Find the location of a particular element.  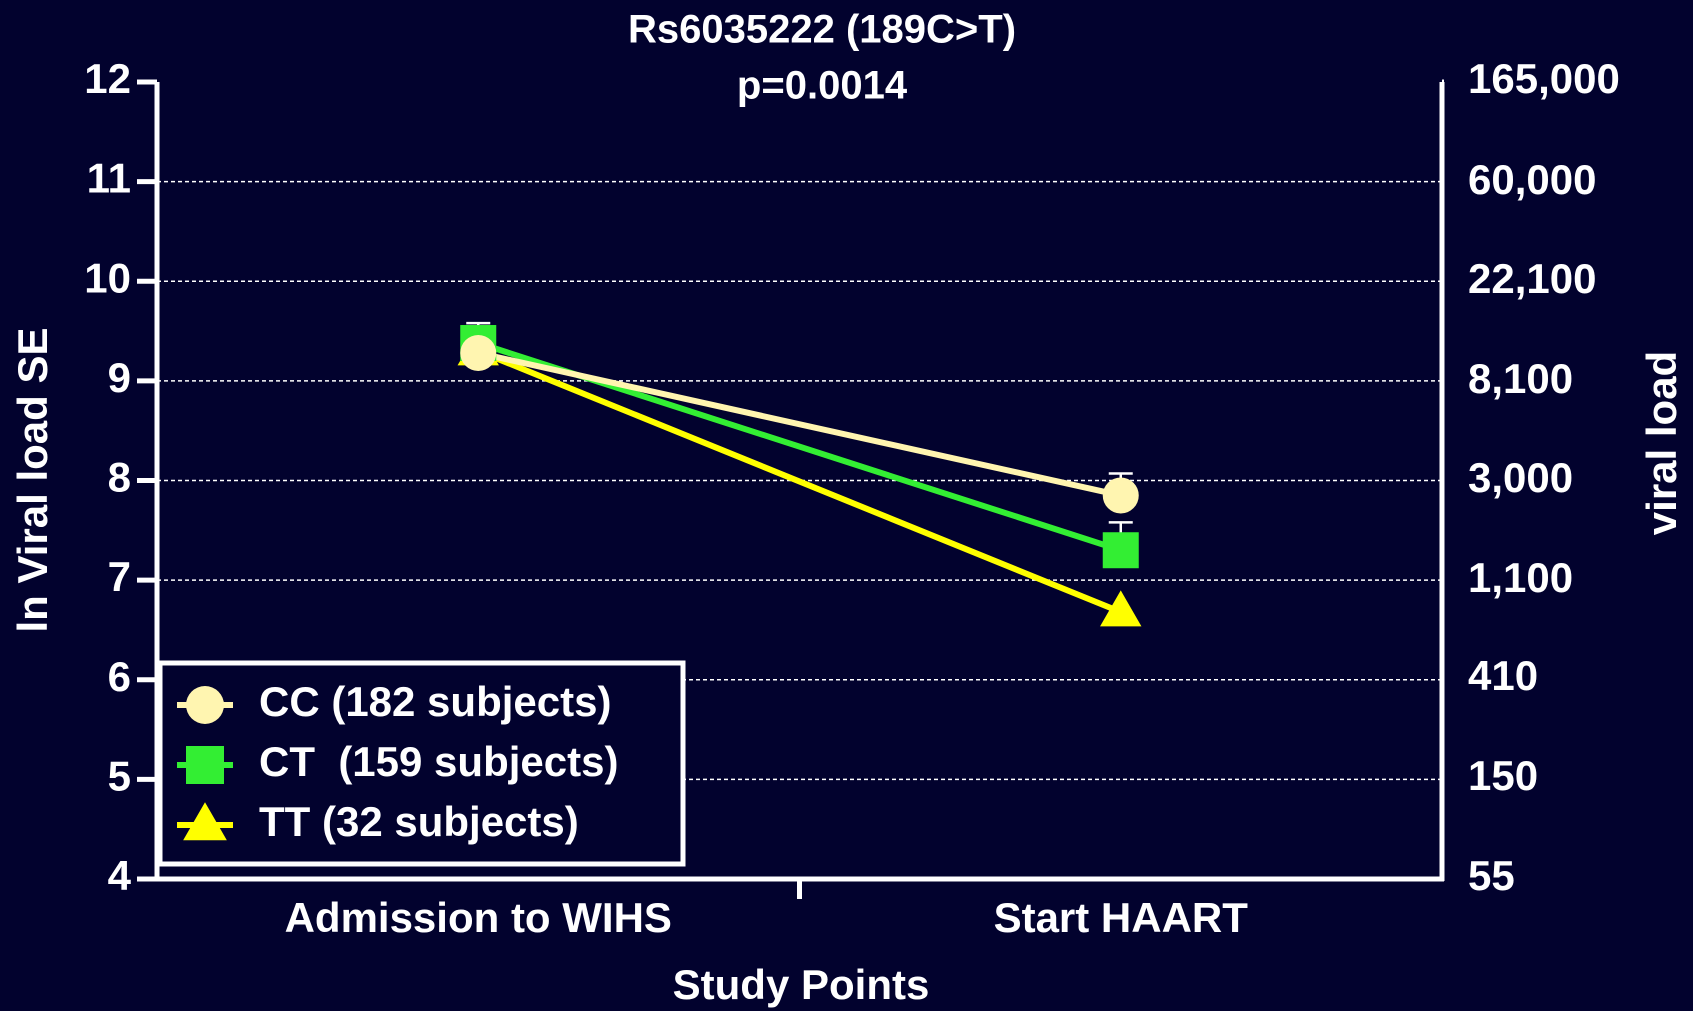

y2-tick-label: 22,100 is located at coordinates (1532, 278).